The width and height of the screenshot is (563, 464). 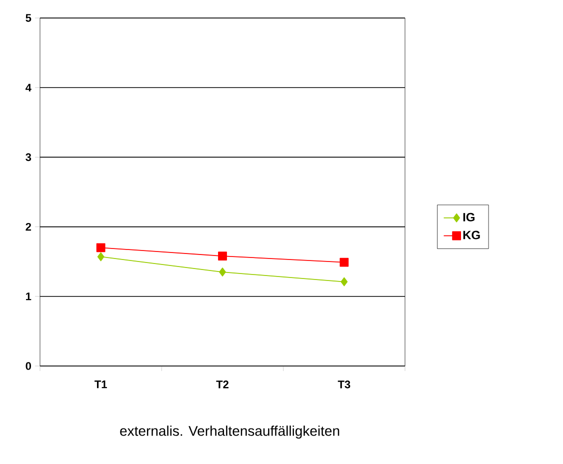 What do you see at coordinates (29, 18) in the screenshot?
I see `y-tick-label: 5` at bounding box center [29, 18].